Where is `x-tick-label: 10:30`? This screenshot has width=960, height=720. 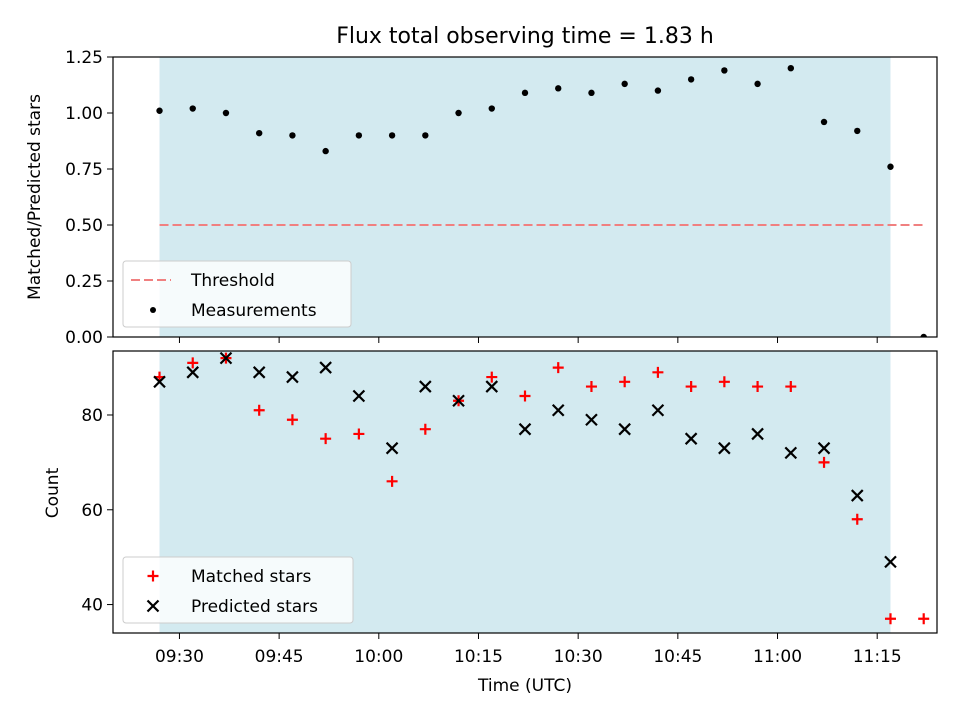 x-tick-label: 10:30 is located at coordinates (578, 657).